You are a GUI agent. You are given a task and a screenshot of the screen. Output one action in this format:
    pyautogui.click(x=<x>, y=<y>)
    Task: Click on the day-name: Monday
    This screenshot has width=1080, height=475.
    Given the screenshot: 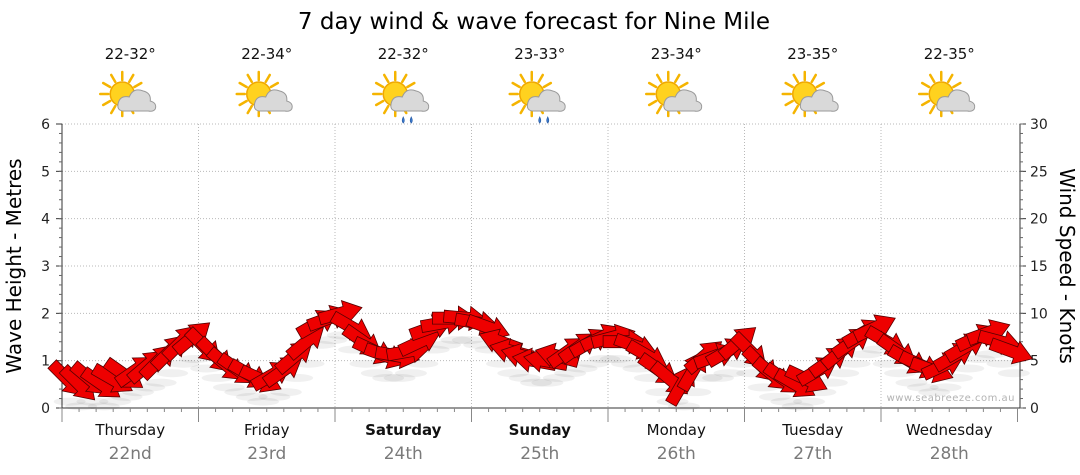 What is the action you would take?
    pyautogui.click(x=676, y=430)
    